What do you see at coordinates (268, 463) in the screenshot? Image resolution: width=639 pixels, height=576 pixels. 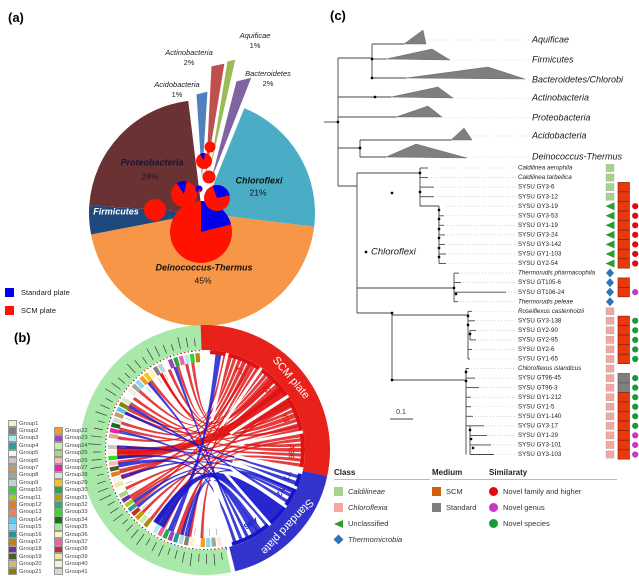 I see `segment-spoke` at bounding box center [268, 463].